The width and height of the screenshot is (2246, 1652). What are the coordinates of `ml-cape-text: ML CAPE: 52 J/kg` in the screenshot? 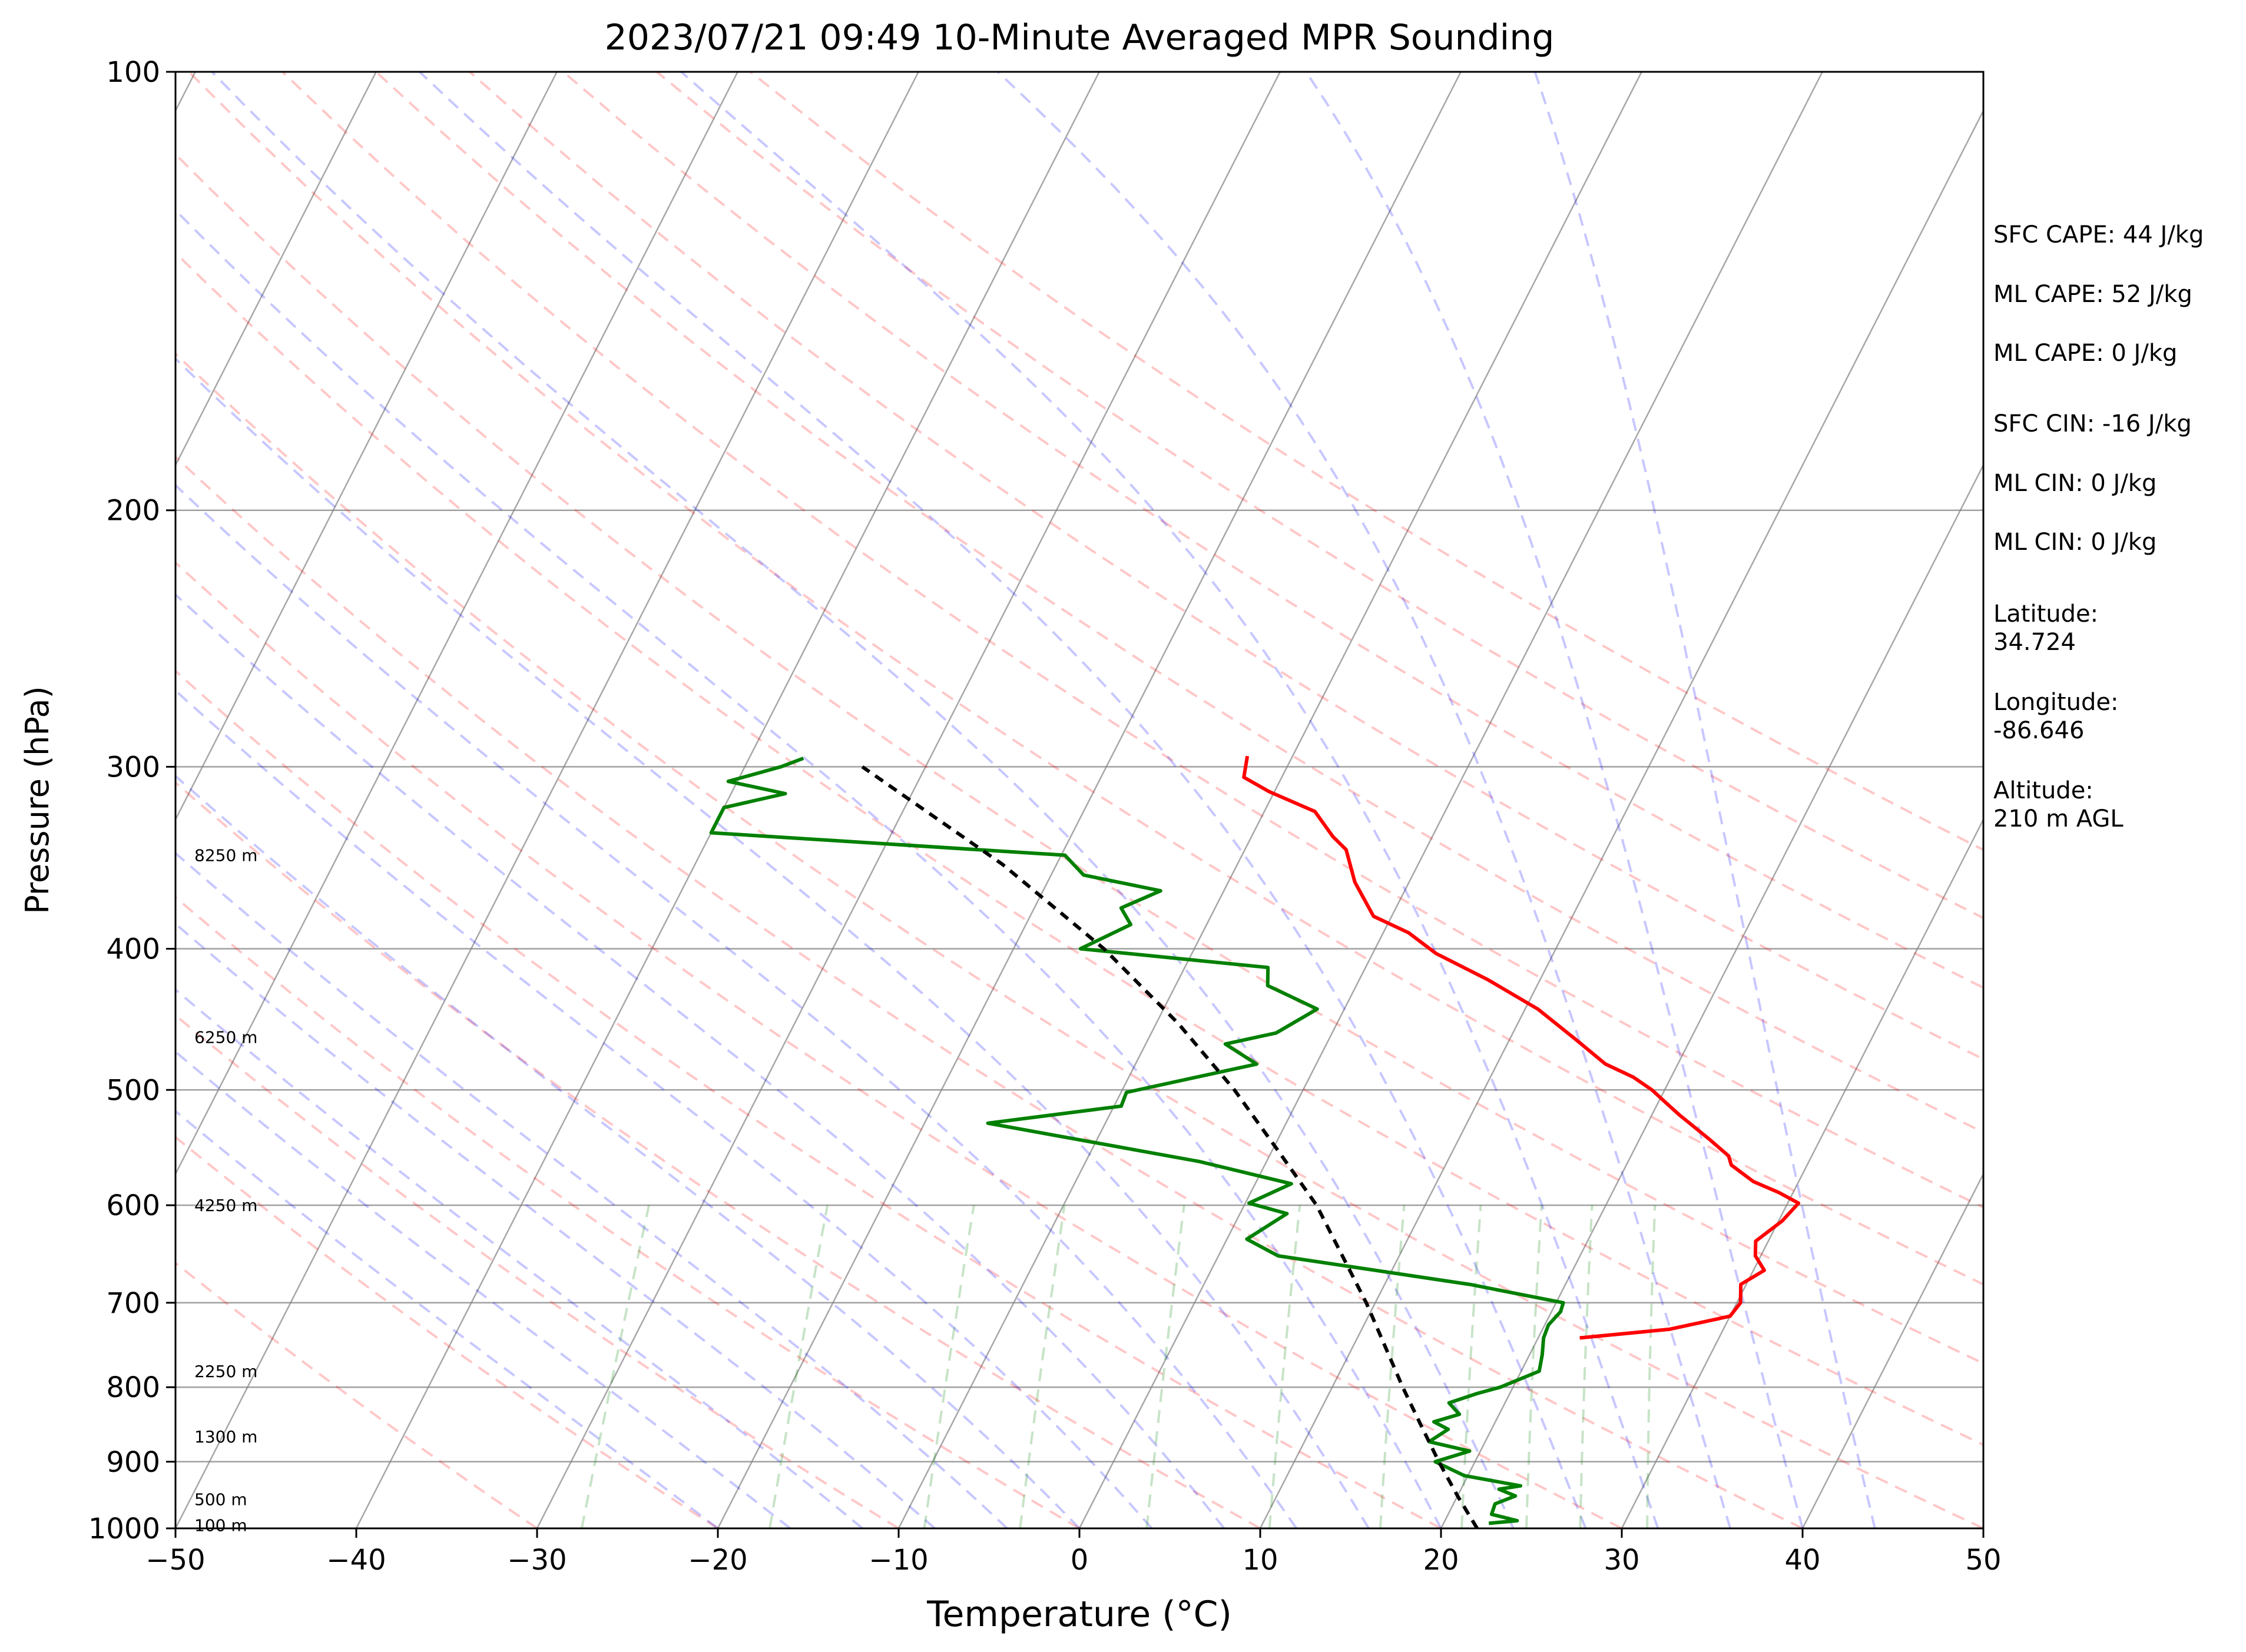 It's located at (2092, 294).